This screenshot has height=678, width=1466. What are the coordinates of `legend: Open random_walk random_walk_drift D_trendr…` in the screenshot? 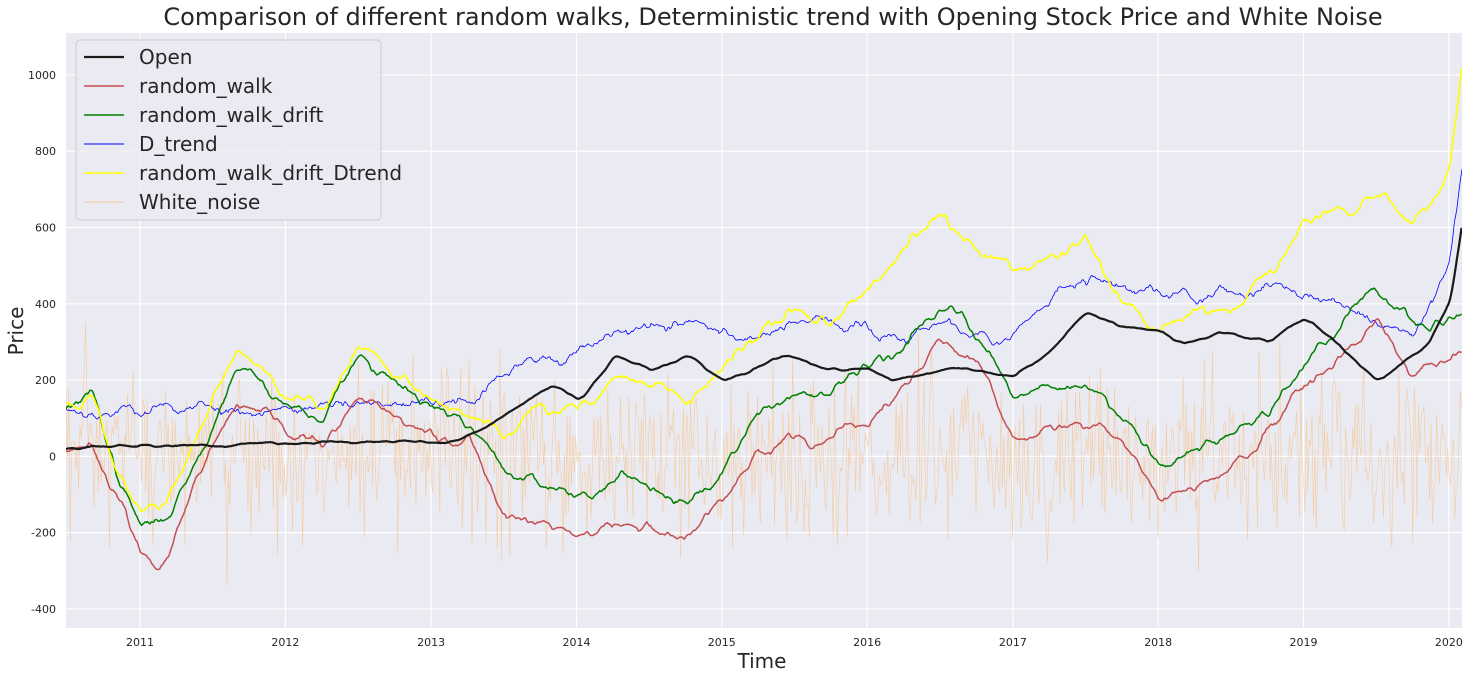 It's located at (238, 130).